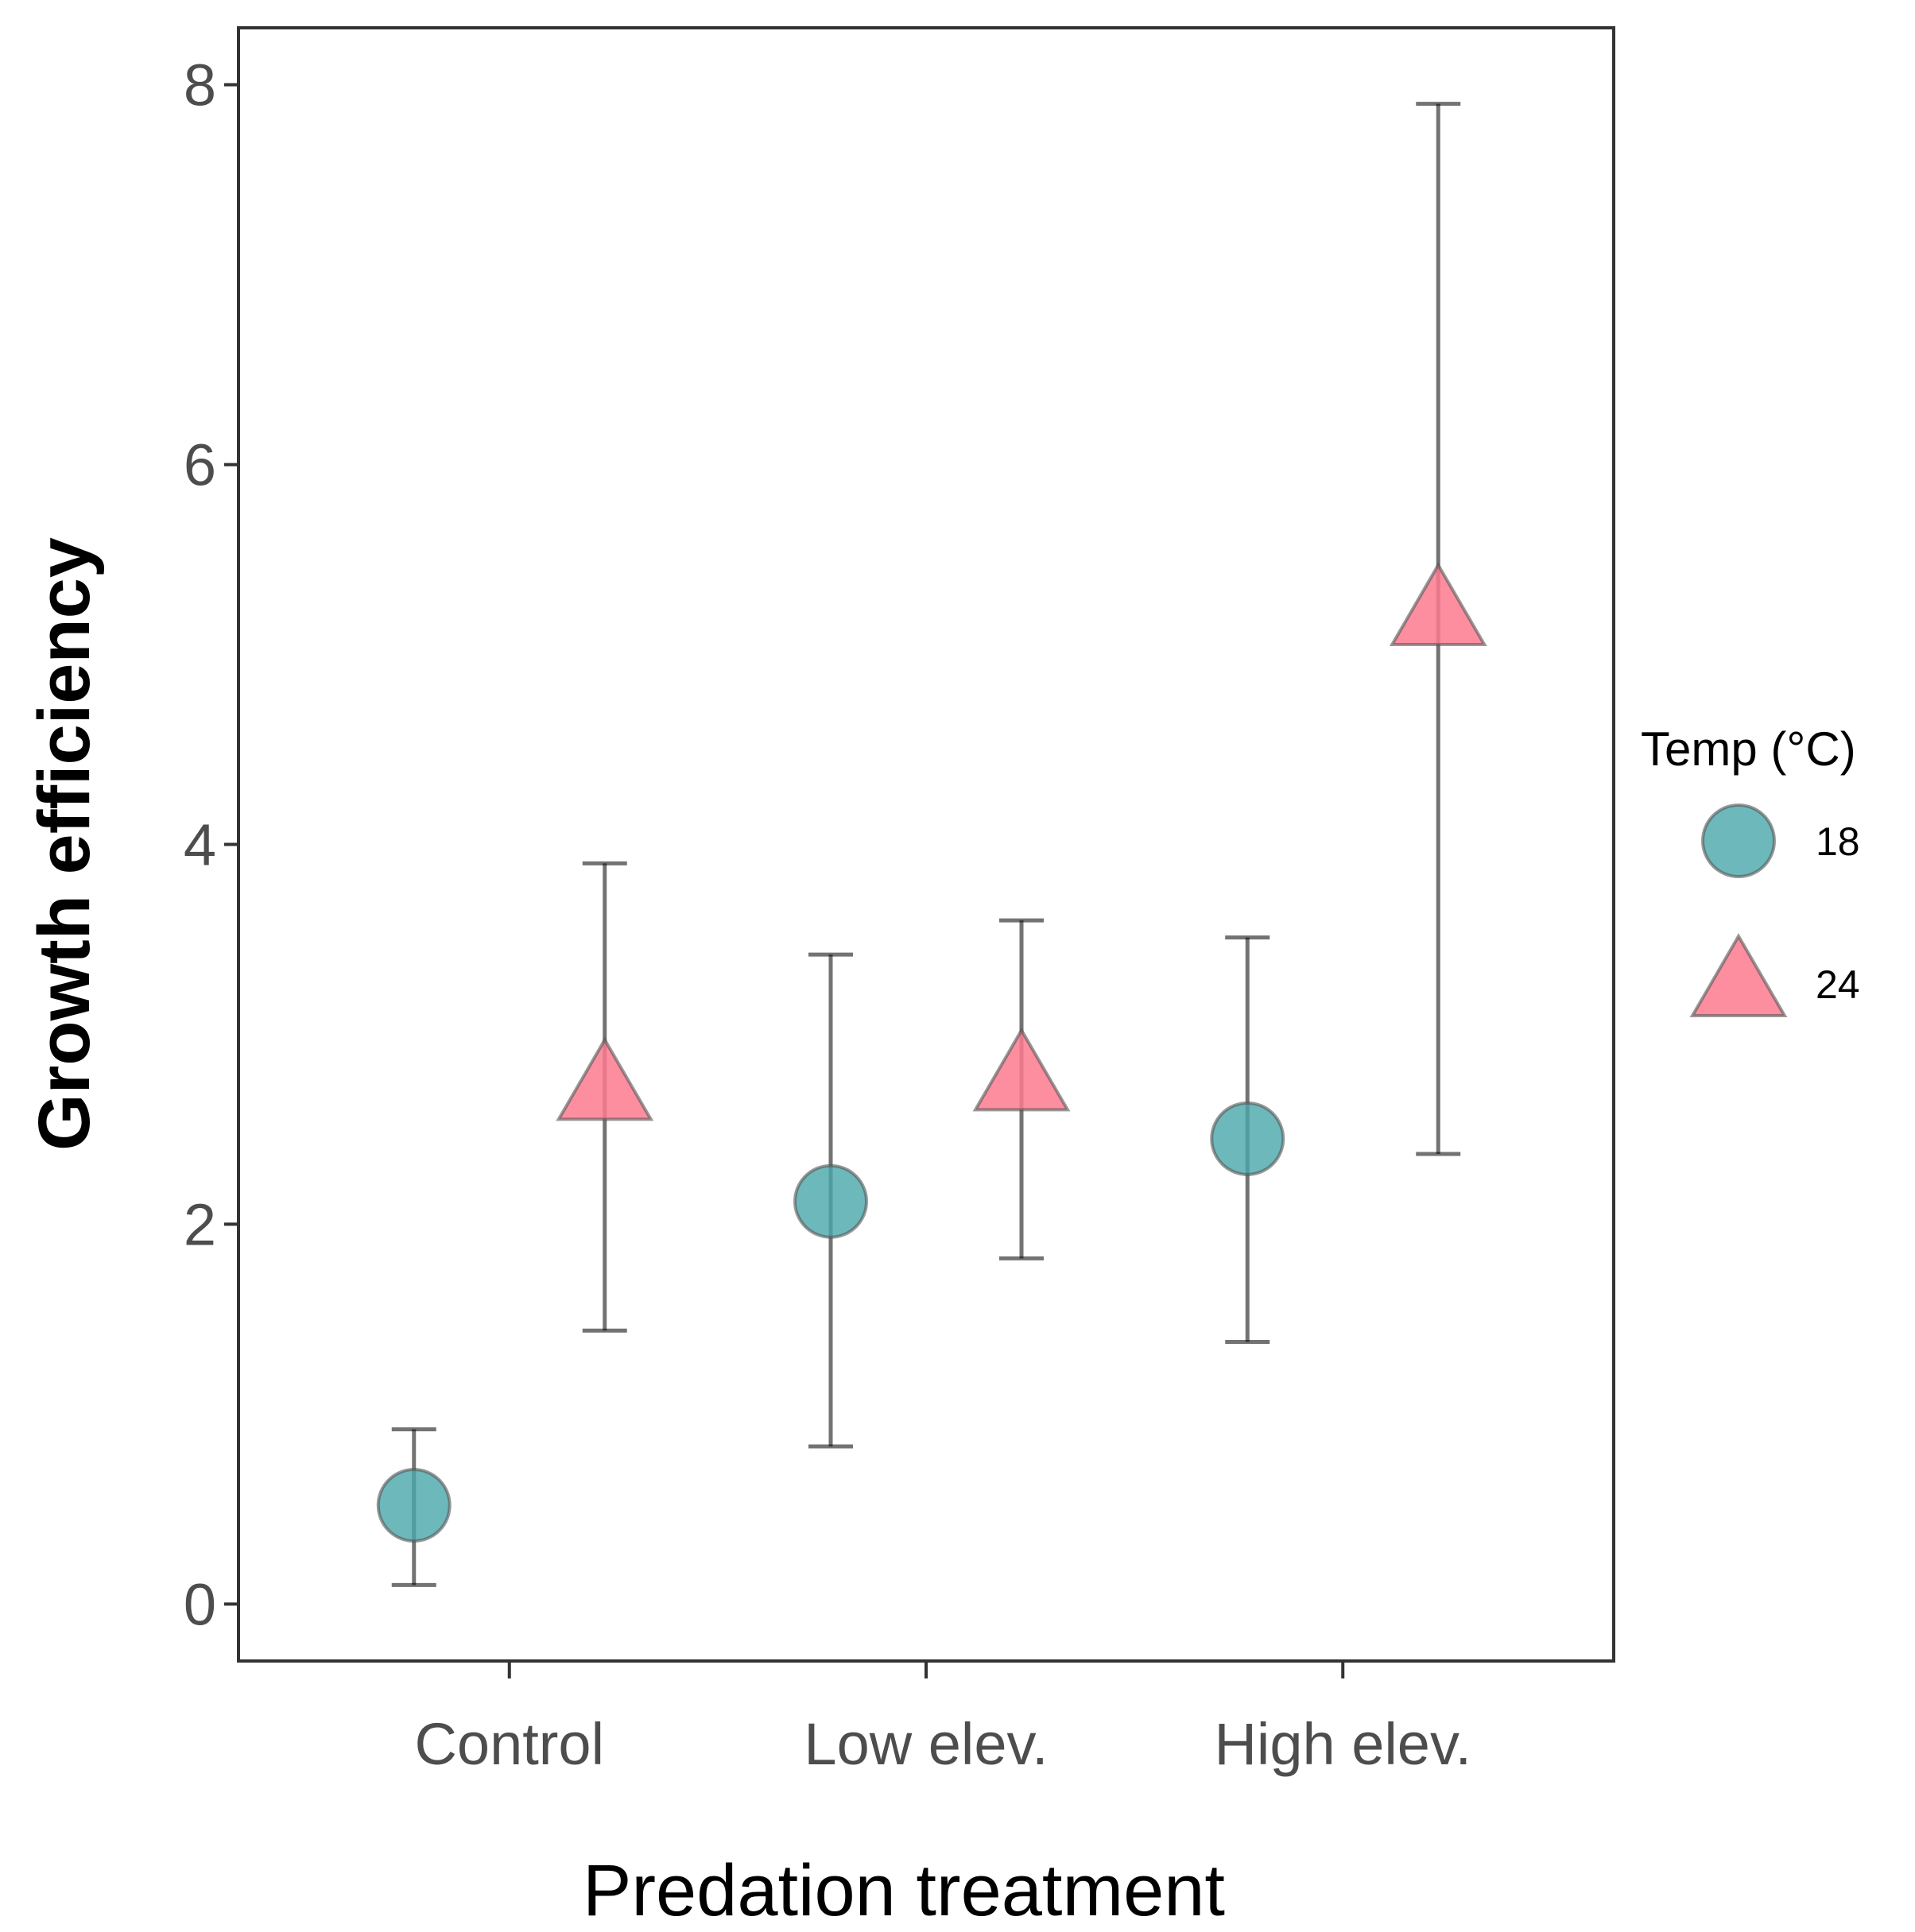 Image resolution: width=1915 pixels, height=1932 pixels. Describe the element at coordinates (1749, 749) in the screenshot. I see `legend-title: Temp (°C)` at that location.